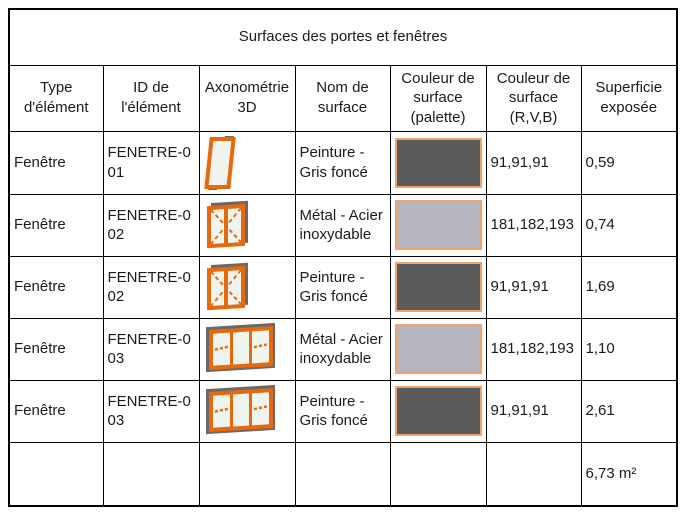 This screenshot has height=524, width=684. Describe the element at coordinates (629, 162) in the screenshot. I see `exposed-area-cell: 0,59` at that location.